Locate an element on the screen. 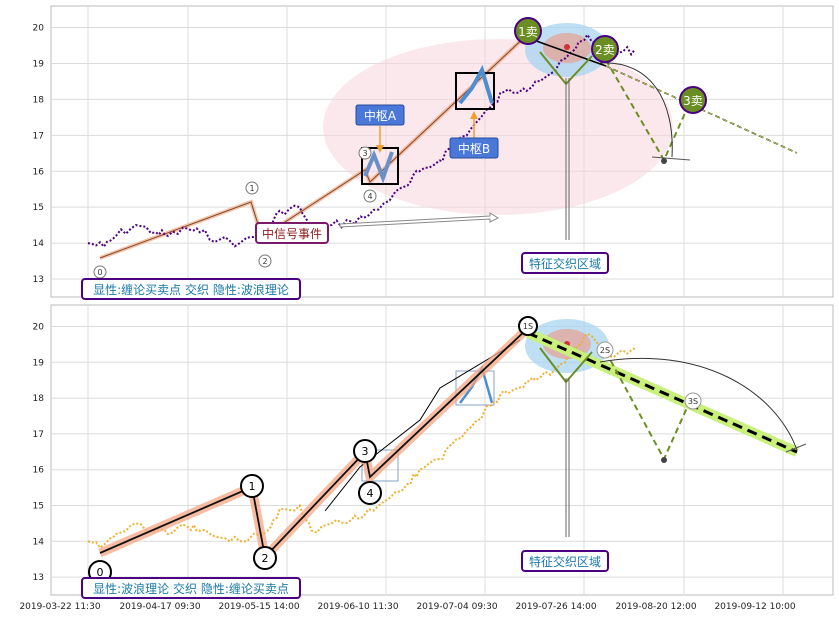 This screenshot has width=839, height=617. center-b-wave is located at coordinates (476, 84).